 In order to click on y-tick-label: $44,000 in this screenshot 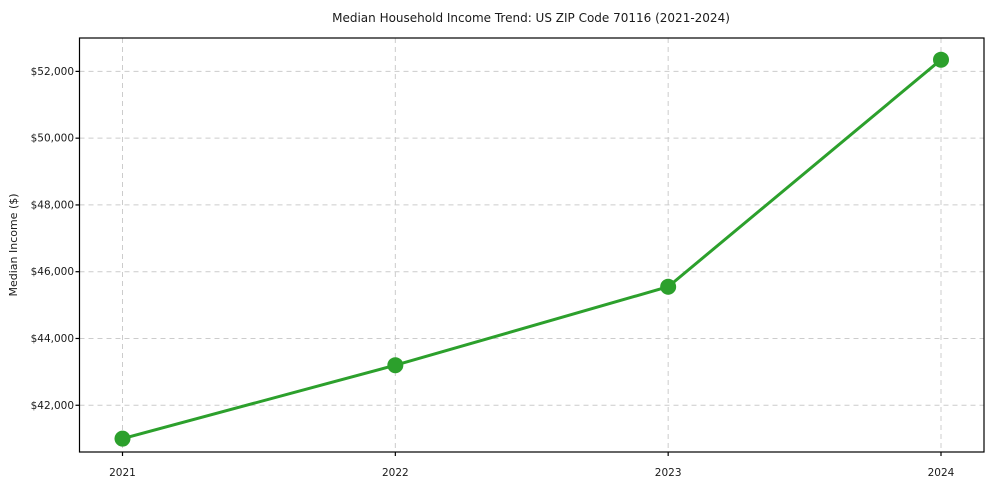, I will do `click(52, 339)`.